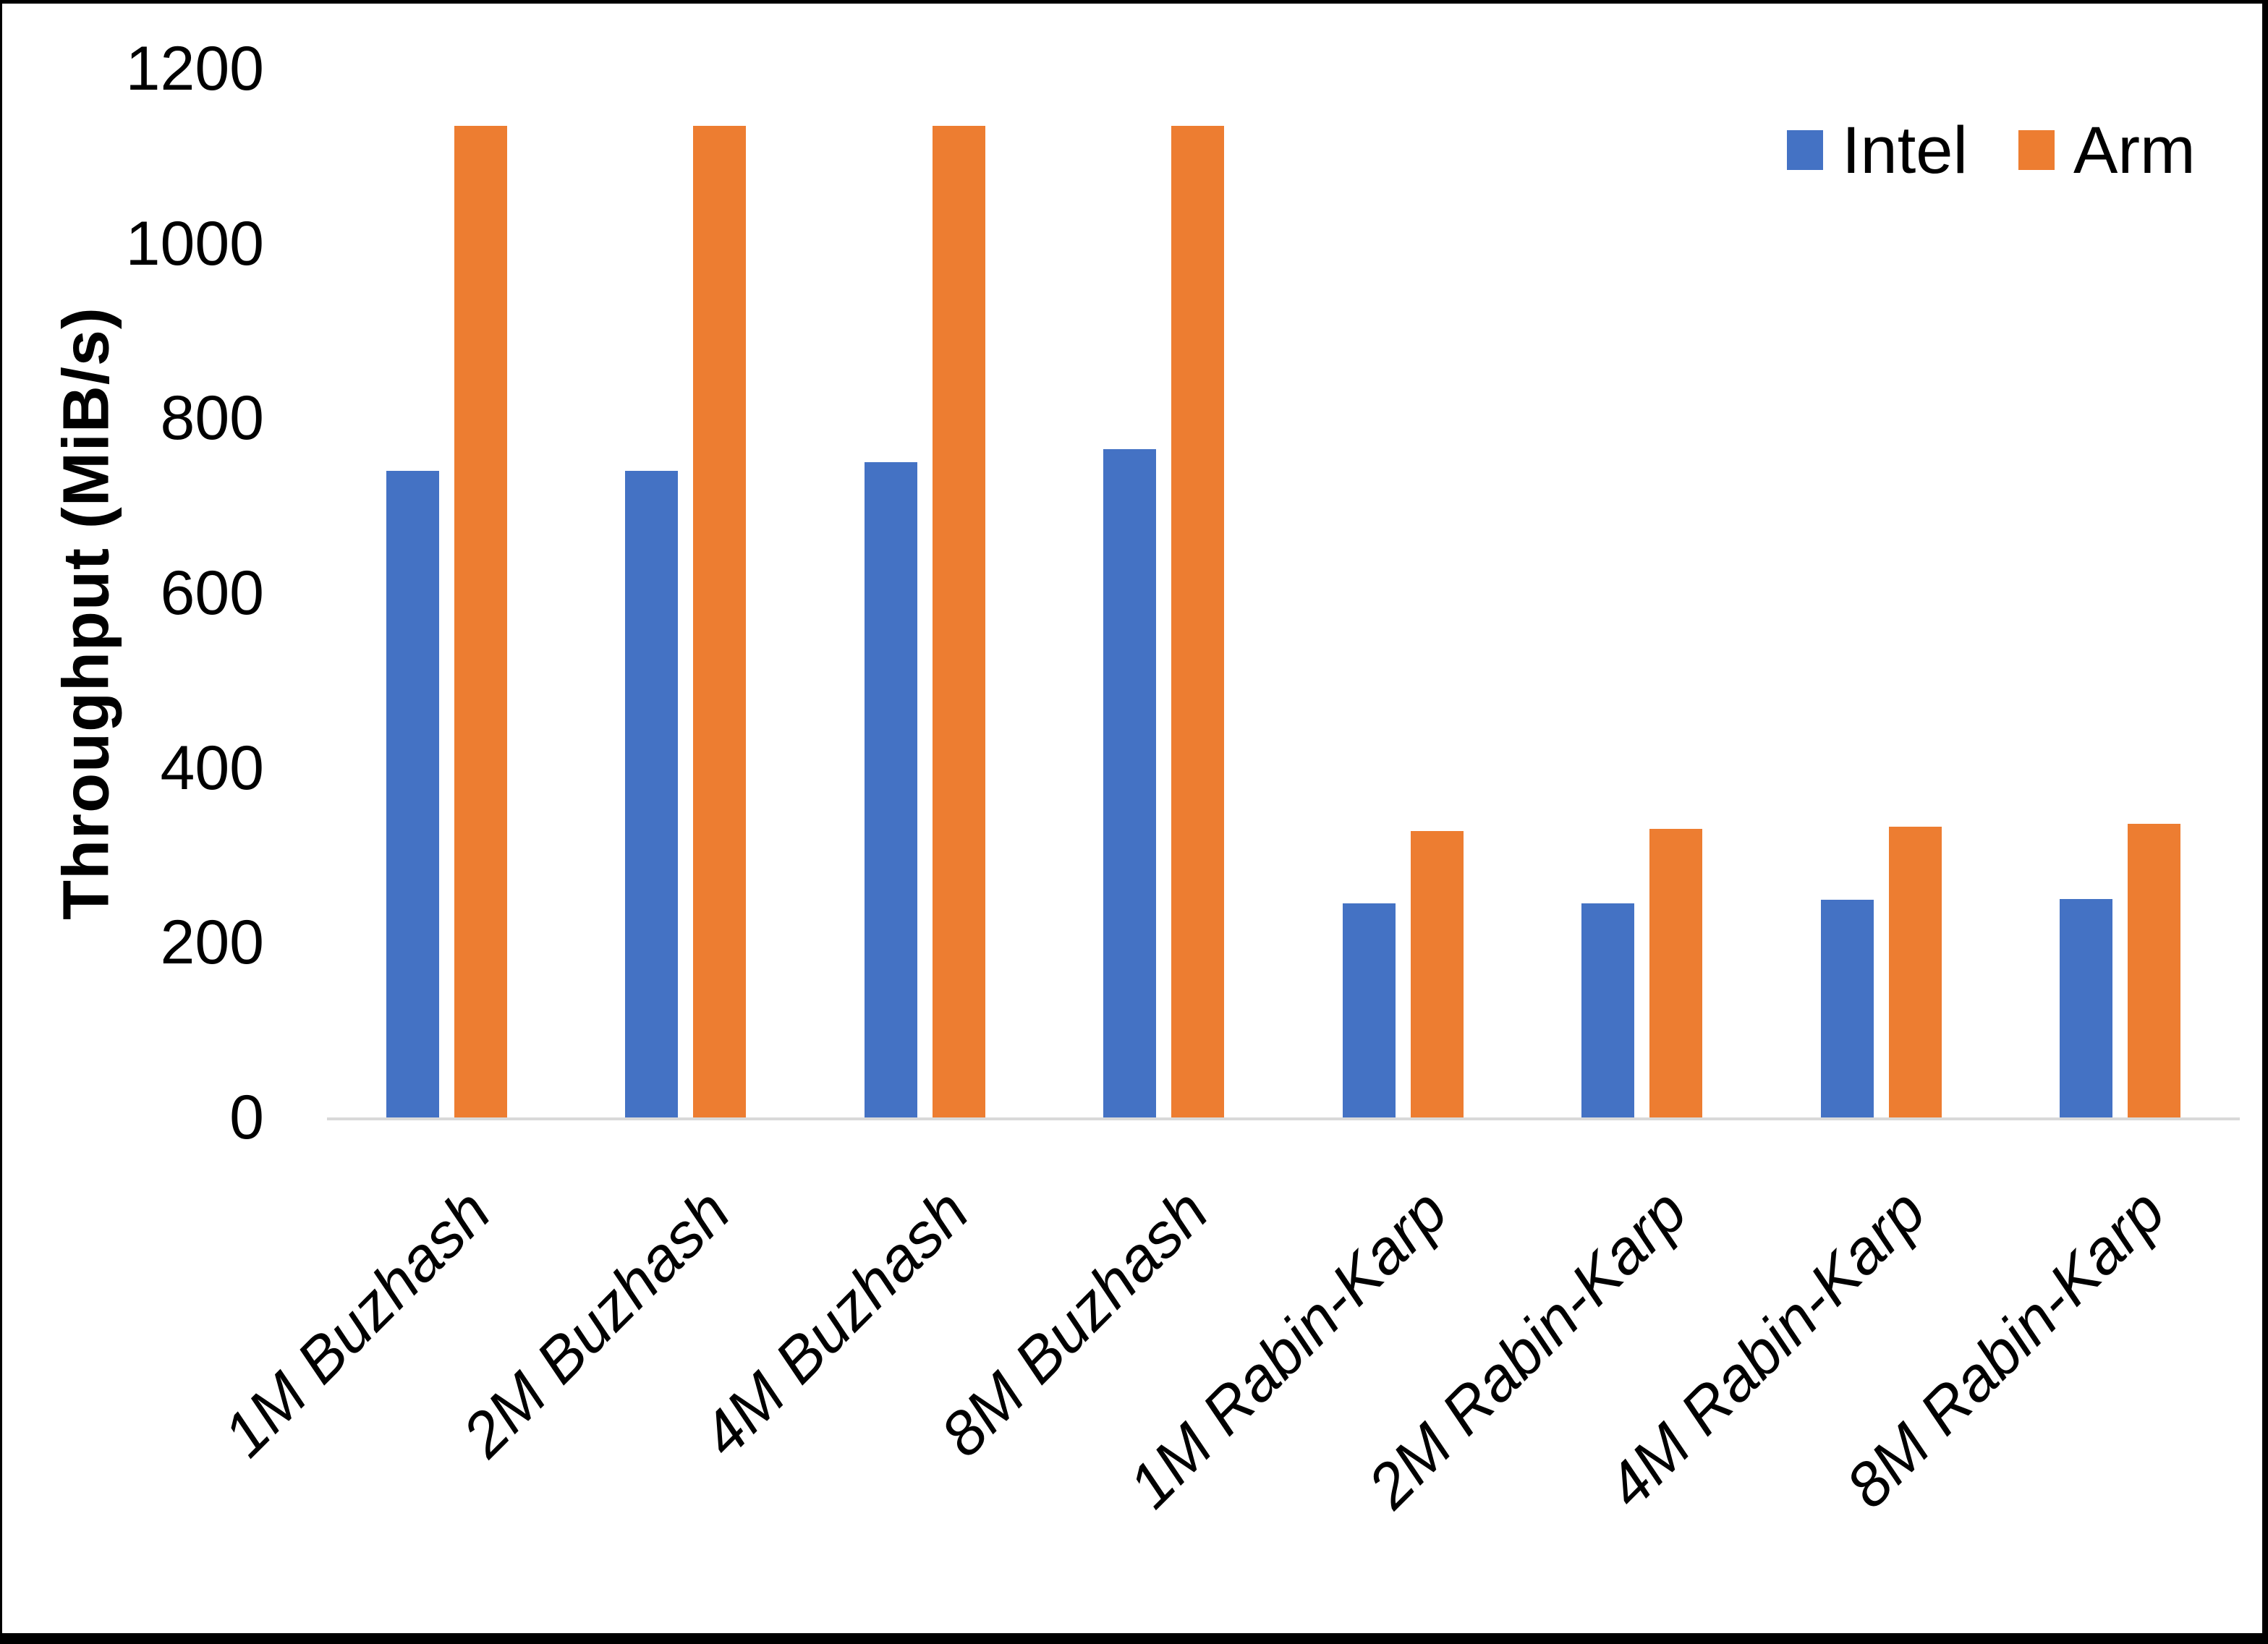 The image size is (2268, 1644). Describe the element at coordinates (481, 621) in the screenshot. I see `bar-arm-1m-buzhash` at that location.